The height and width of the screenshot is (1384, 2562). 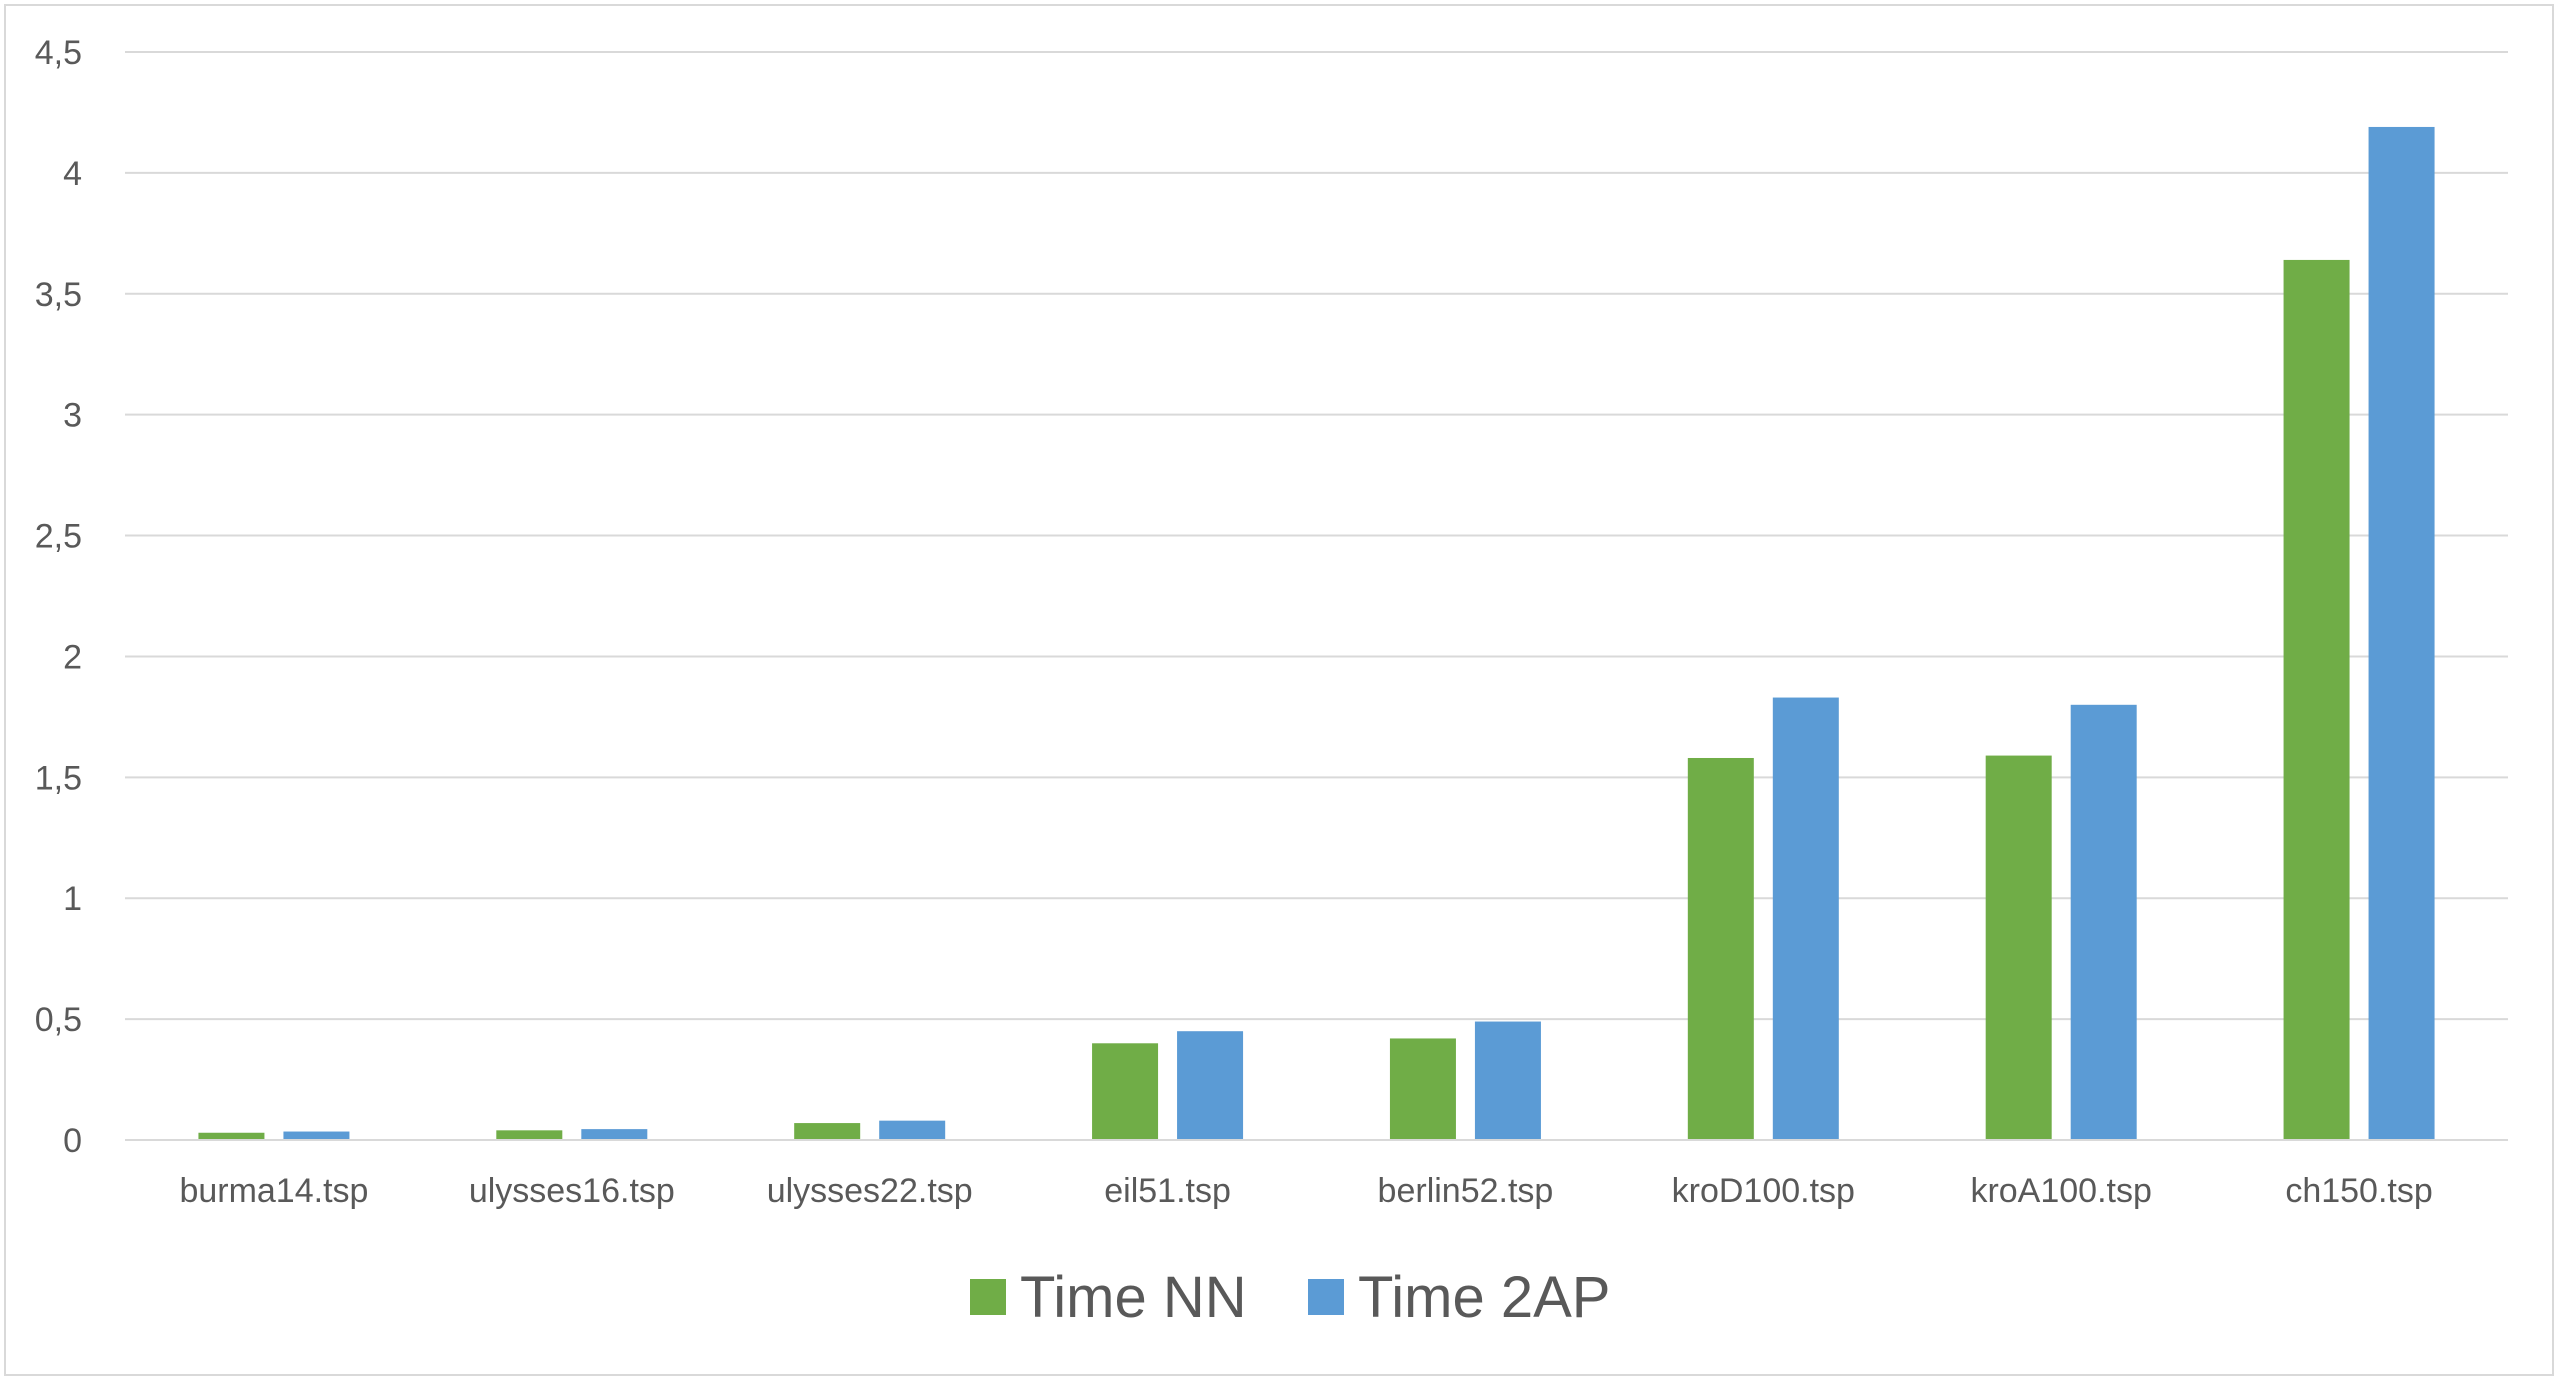 What do you see at coordinates (2060, 1191) in the screenshot?
I see `x-tick-label: kroA100.tsp` at bounding box center [2060, 1191].